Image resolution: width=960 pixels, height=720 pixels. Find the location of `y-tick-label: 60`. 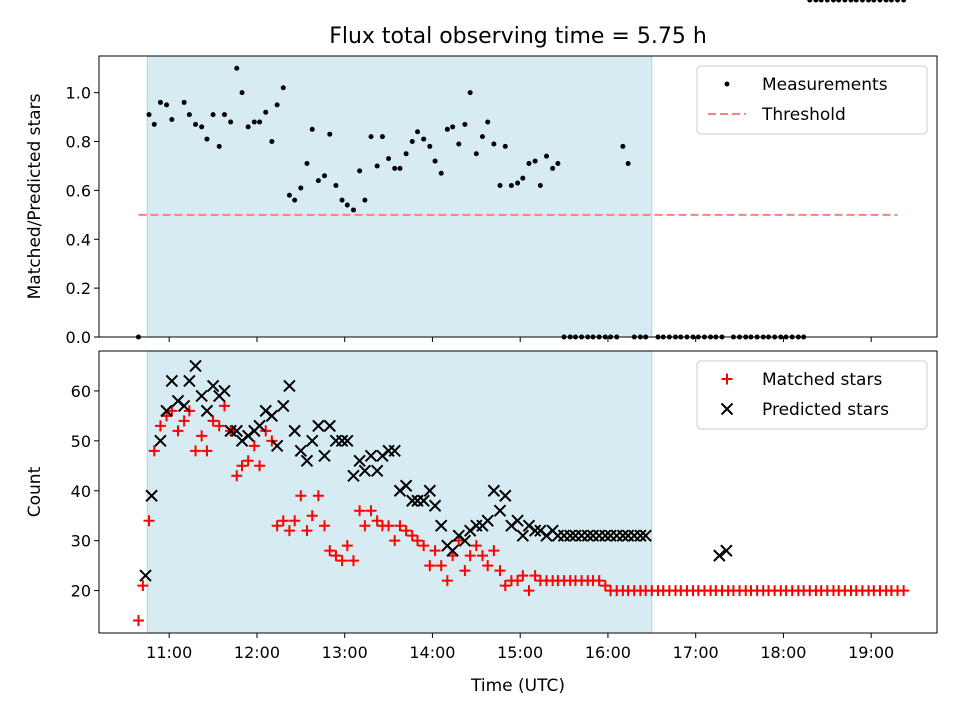

y-tick-label: 60 is located at coordinates (81, 391).